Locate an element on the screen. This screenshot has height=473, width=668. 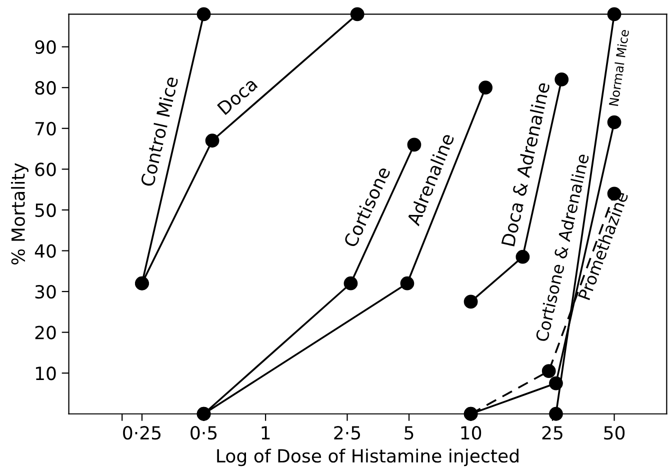
x-tick-label: 0·5 is located at coordinates (203, 433).